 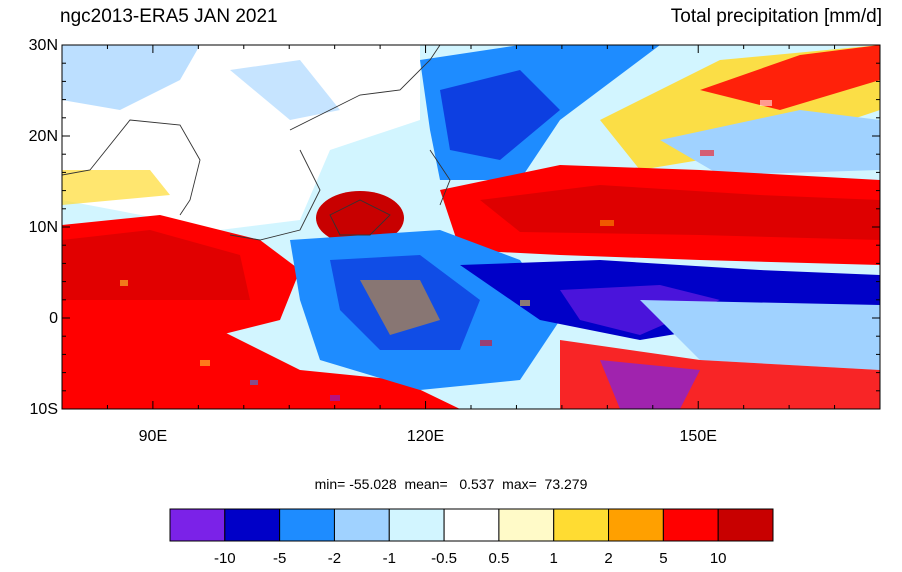 I want to click on variable-title: Total precipitation [mm/d], so click(x=776, y=16).